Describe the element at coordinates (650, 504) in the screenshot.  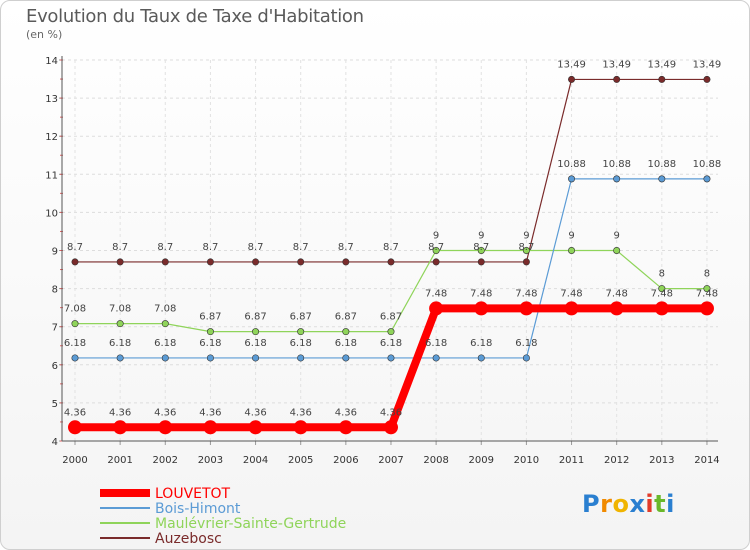
I see `logo-letter: i` at that location.